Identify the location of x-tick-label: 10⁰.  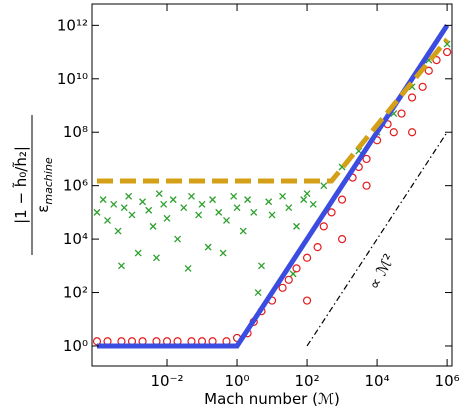
(236, 381).